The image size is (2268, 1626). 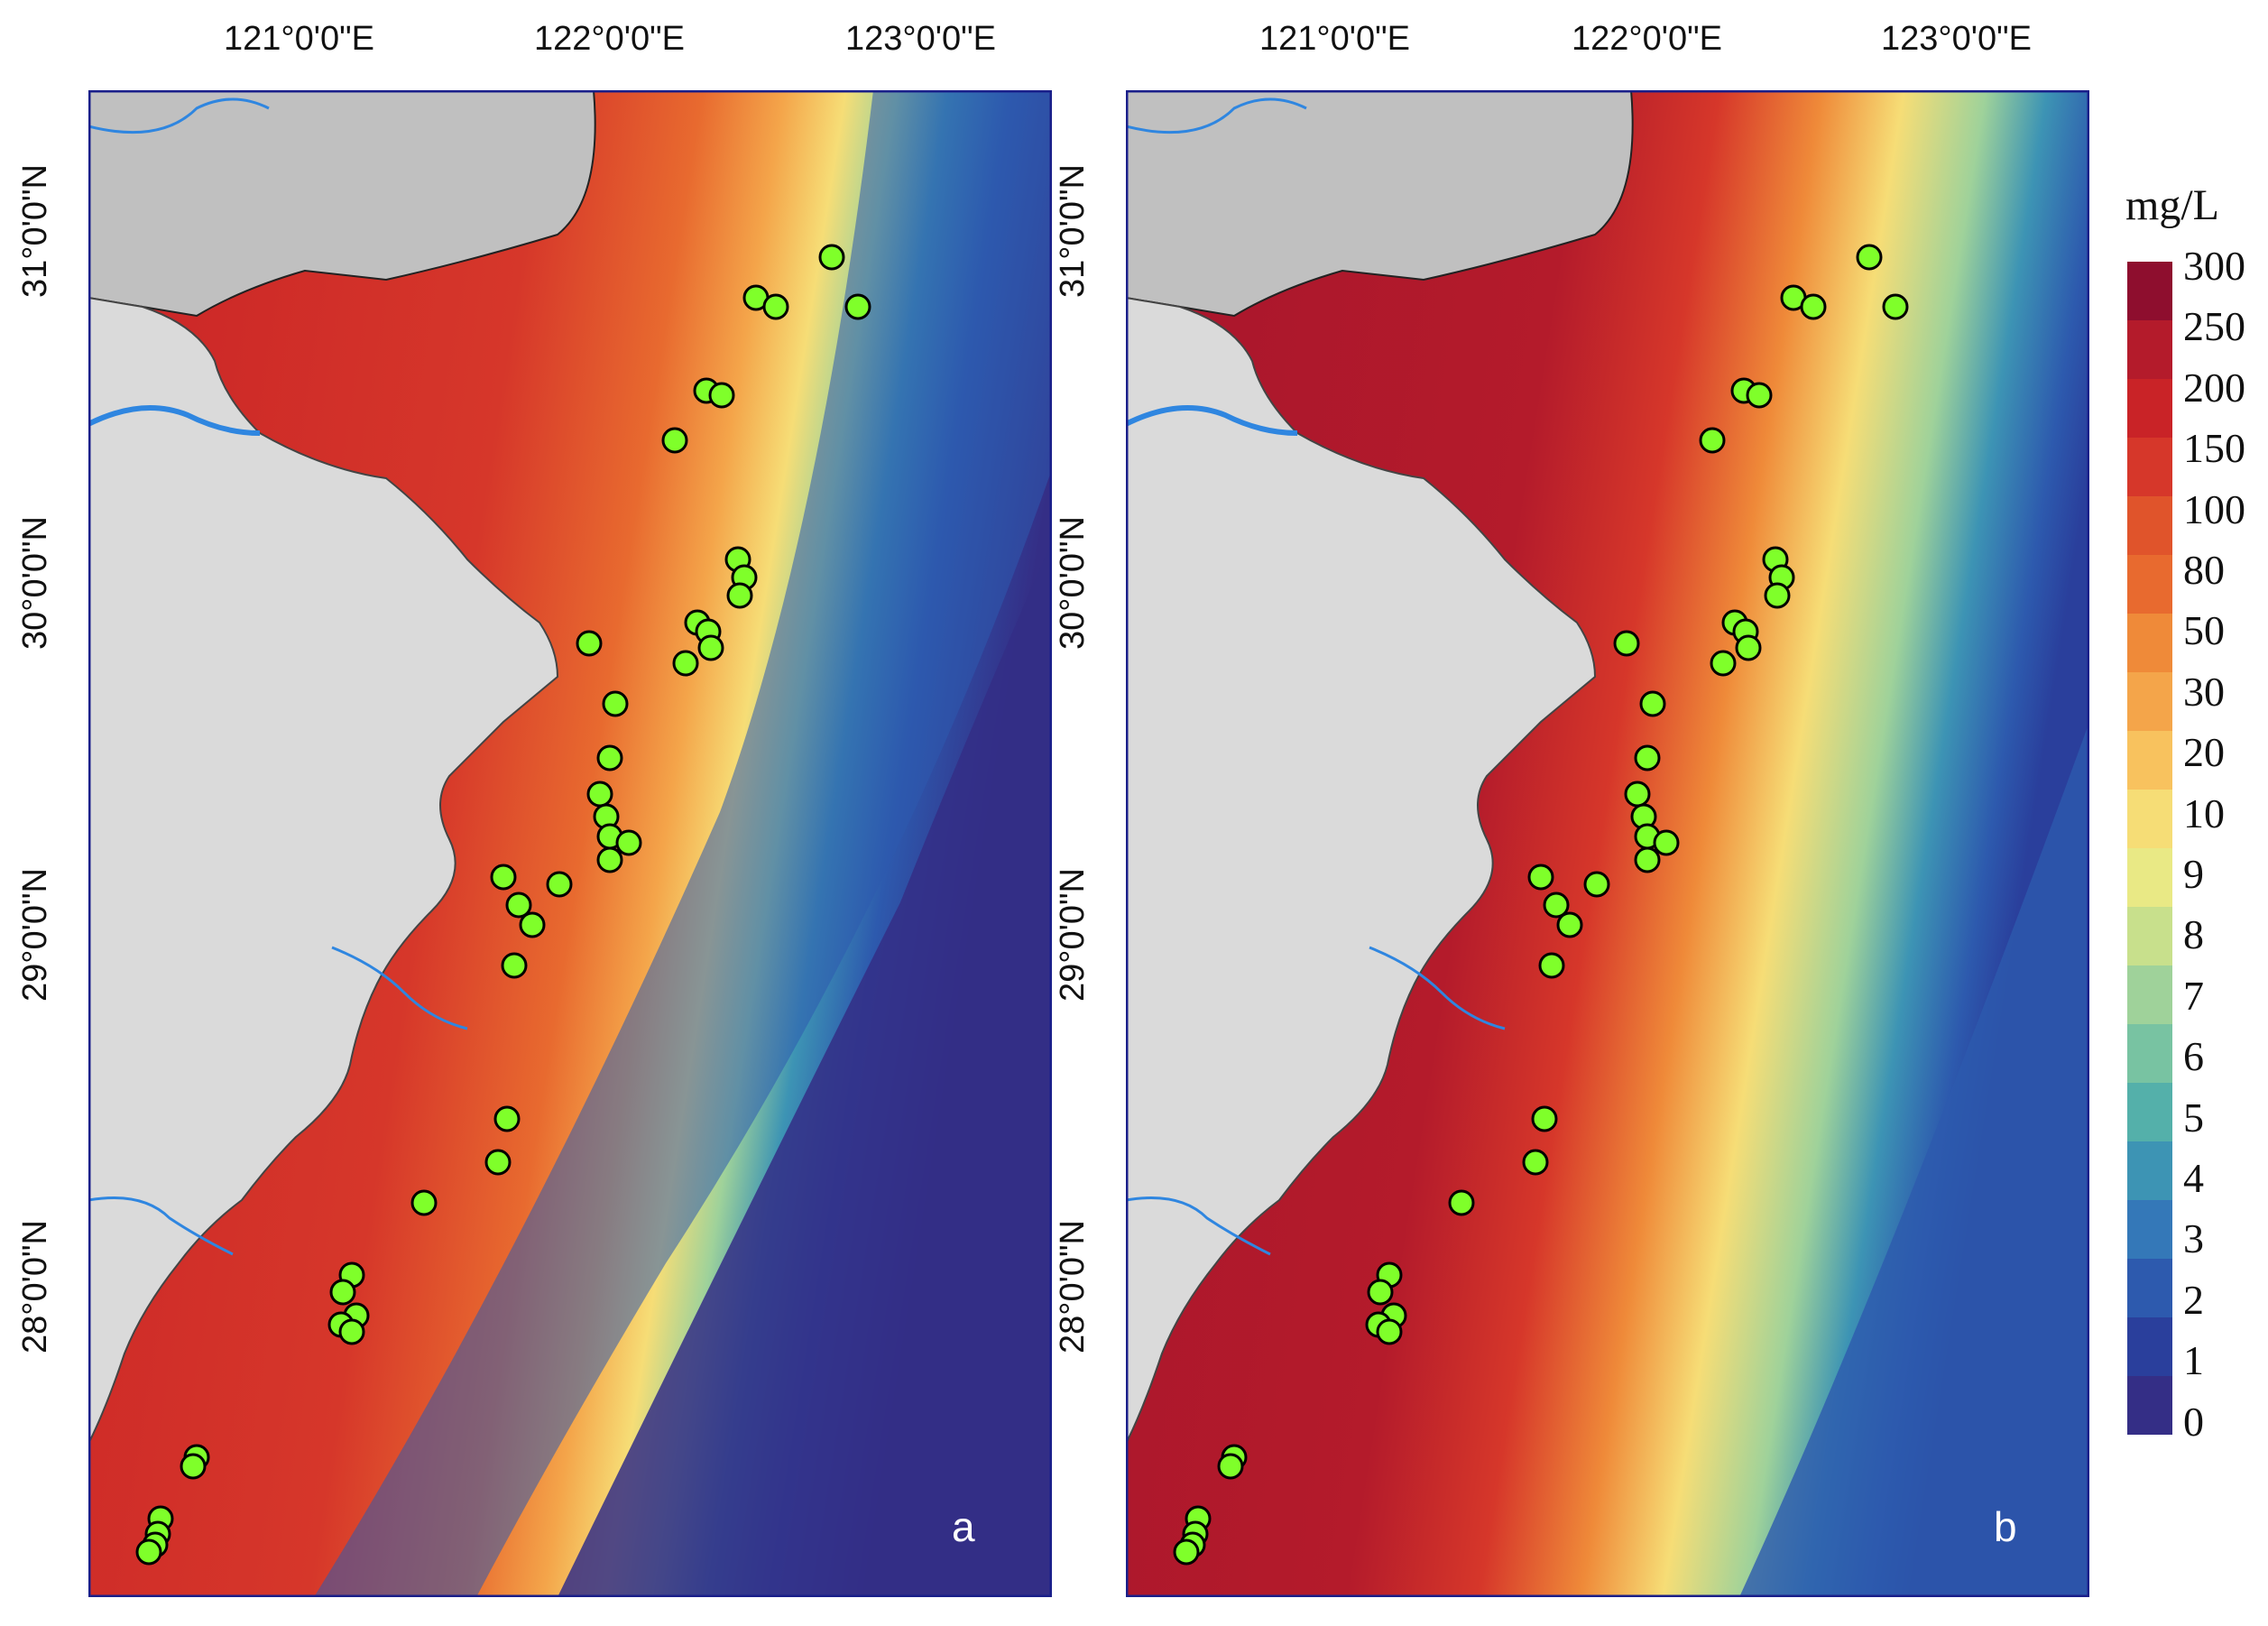 I want to click on river-a1, so click(x=179, y=115).